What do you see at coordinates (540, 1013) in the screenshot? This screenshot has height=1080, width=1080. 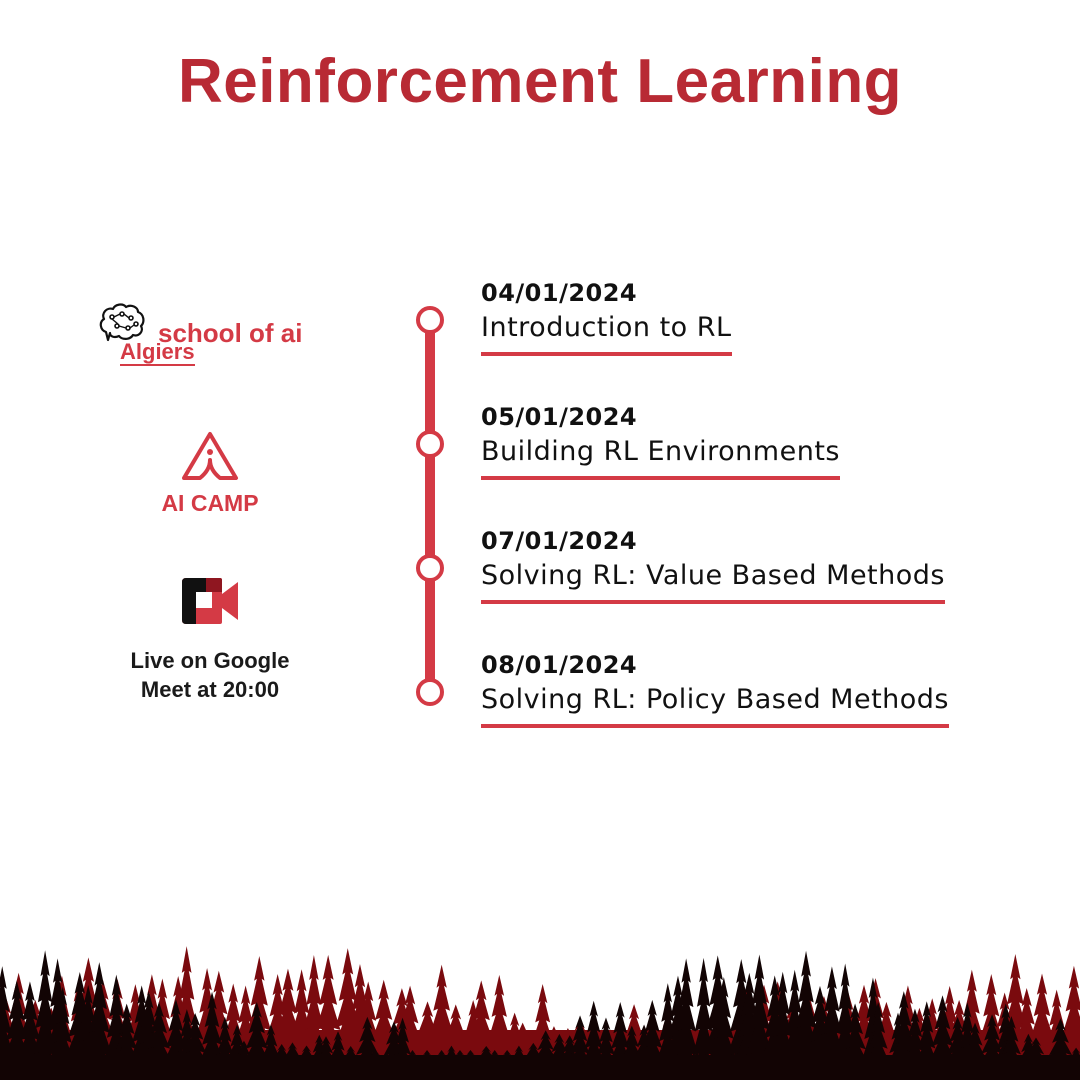 I see `forest-silhouette` at bounding box center [540, 1013].